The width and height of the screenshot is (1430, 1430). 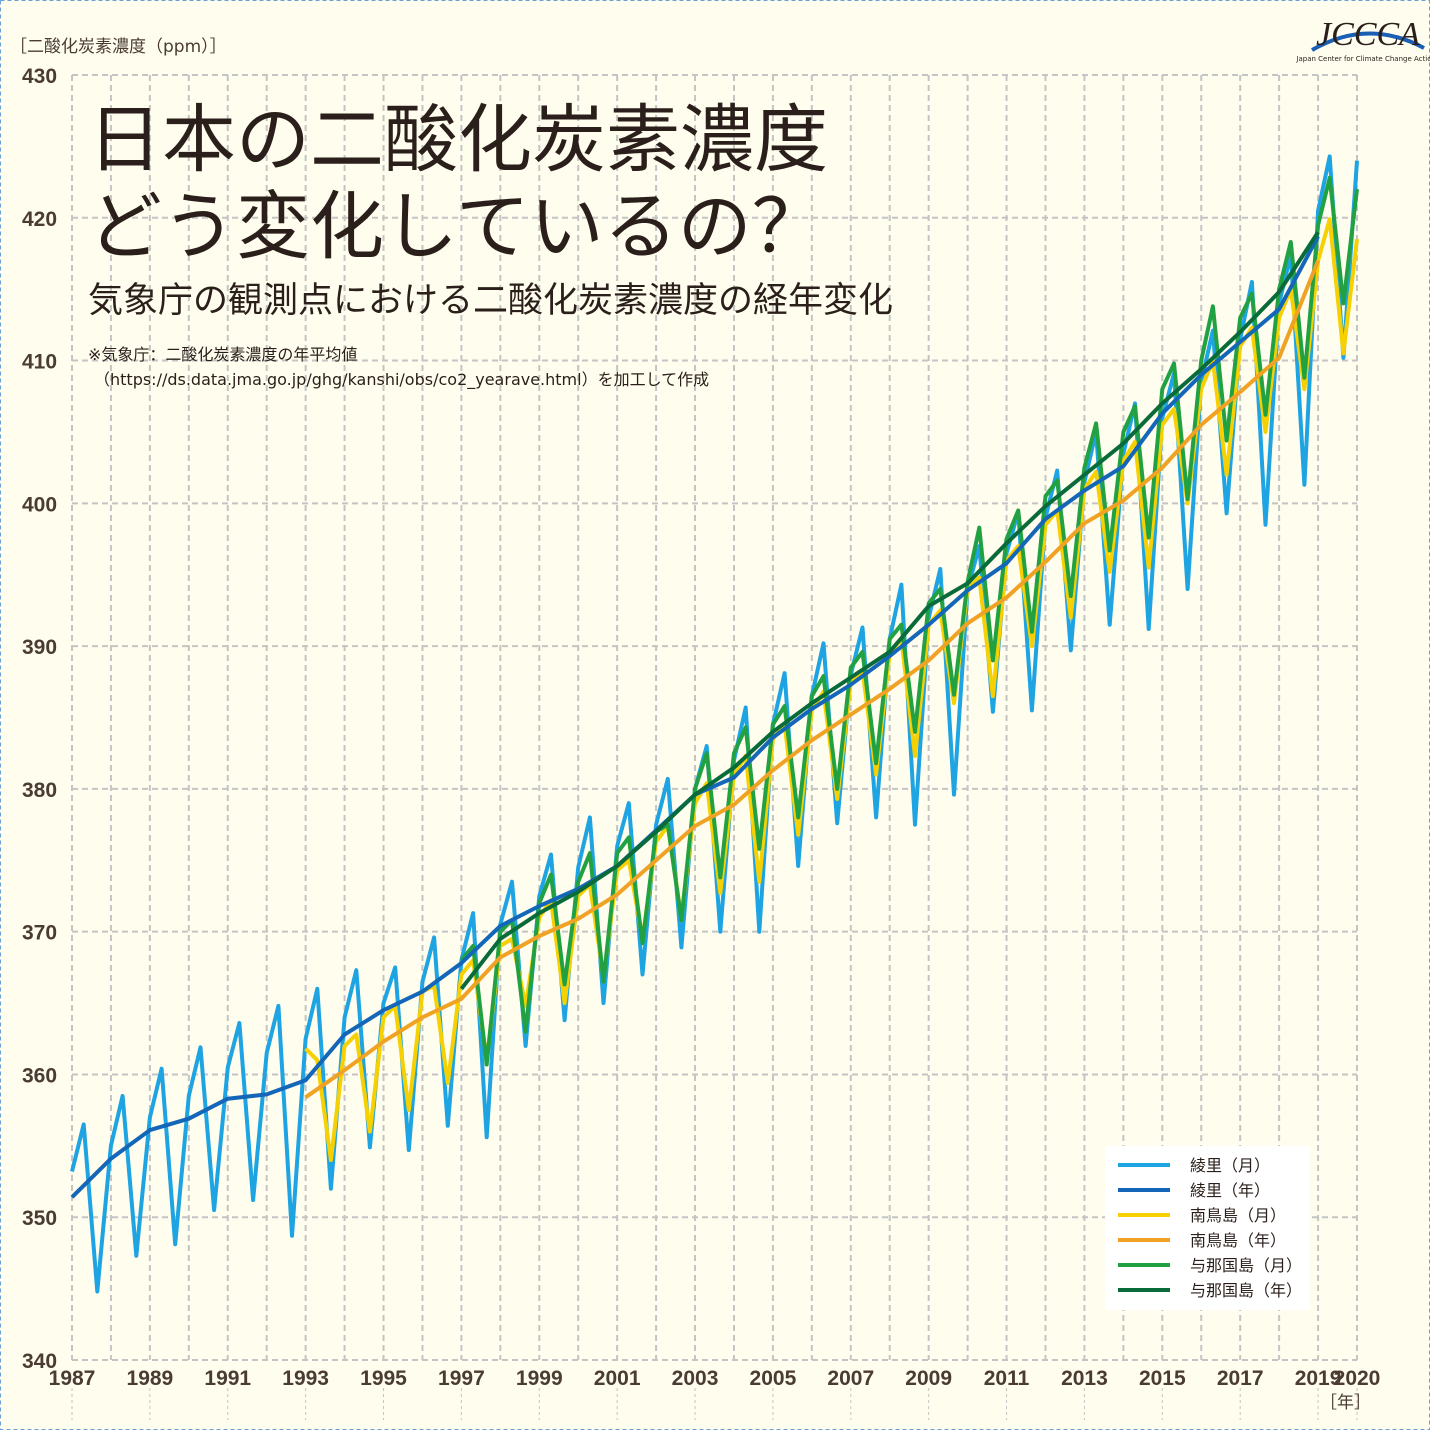 I want to click on x-tick-label: 2011, so click(x=1007, y=1378).